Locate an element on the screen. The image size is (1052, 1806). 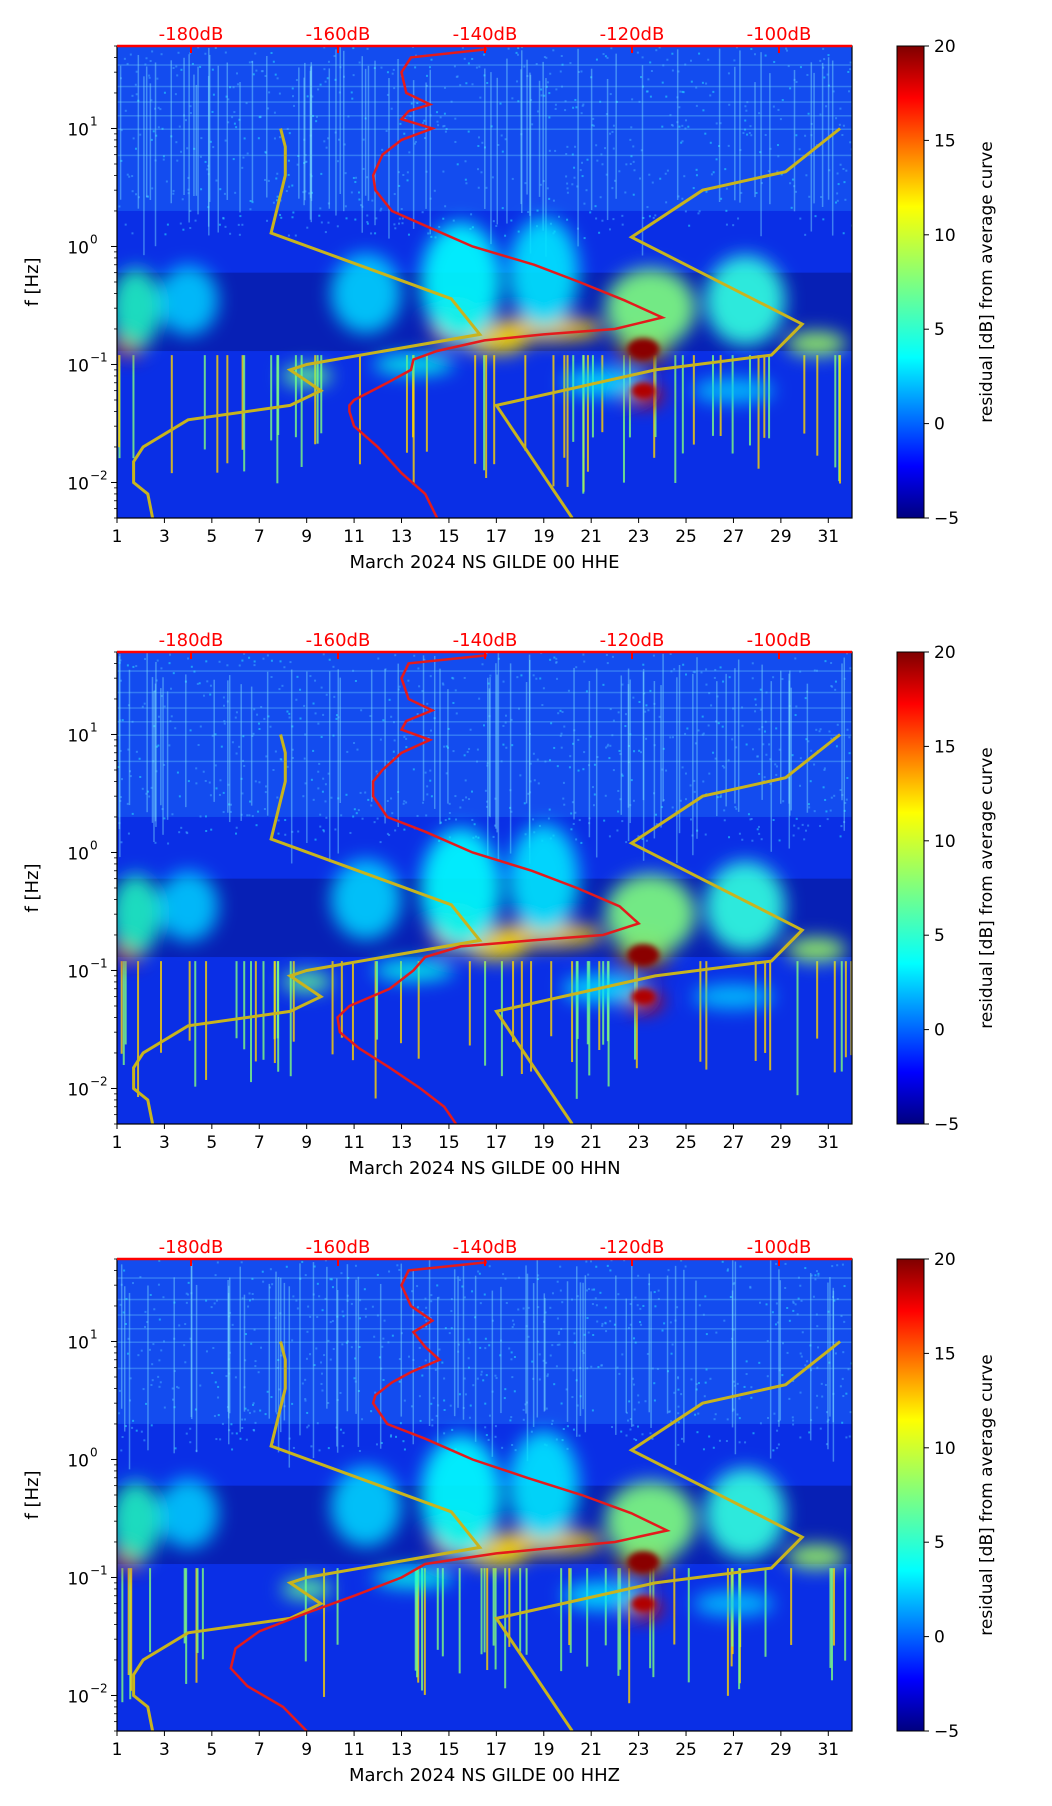
colorbar-tick-label: −5 is located at coordinates (946, 1732).